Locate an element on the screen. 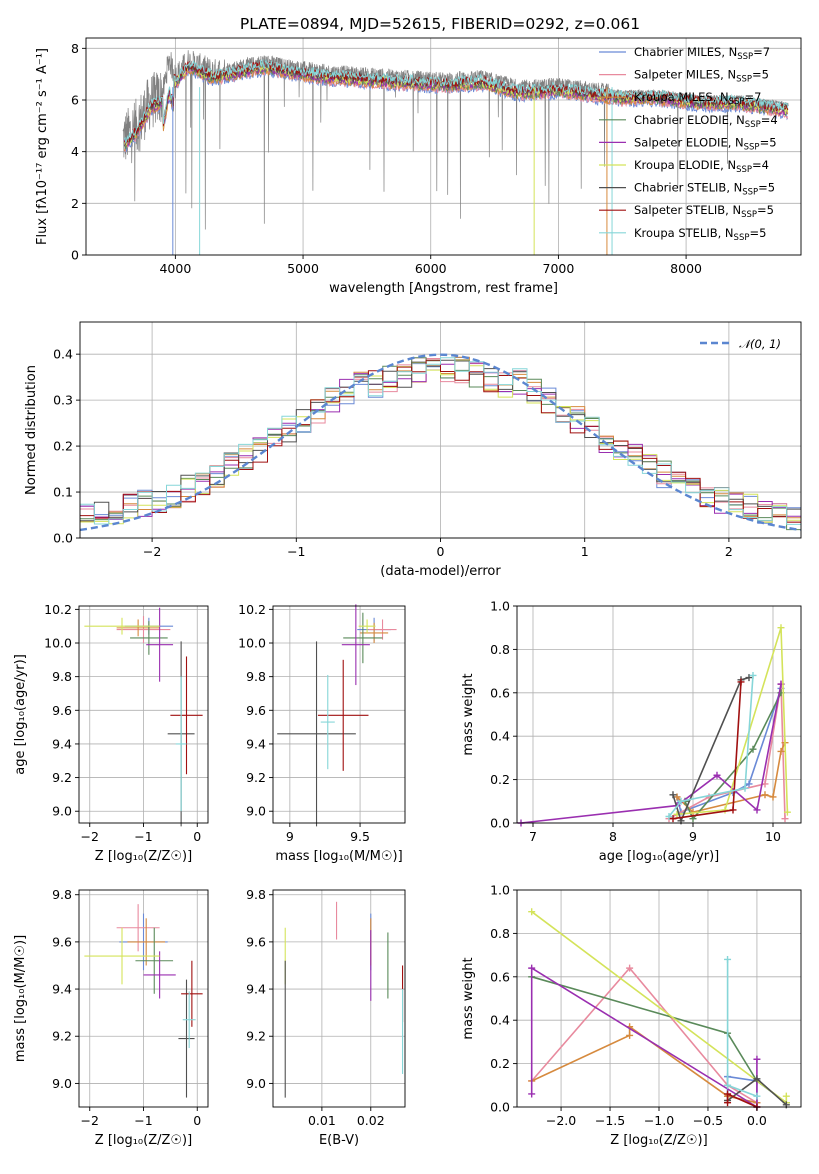  legend-entry: Salpeter ELODIE, NSSP=5 is located at coordinates (705, 143).